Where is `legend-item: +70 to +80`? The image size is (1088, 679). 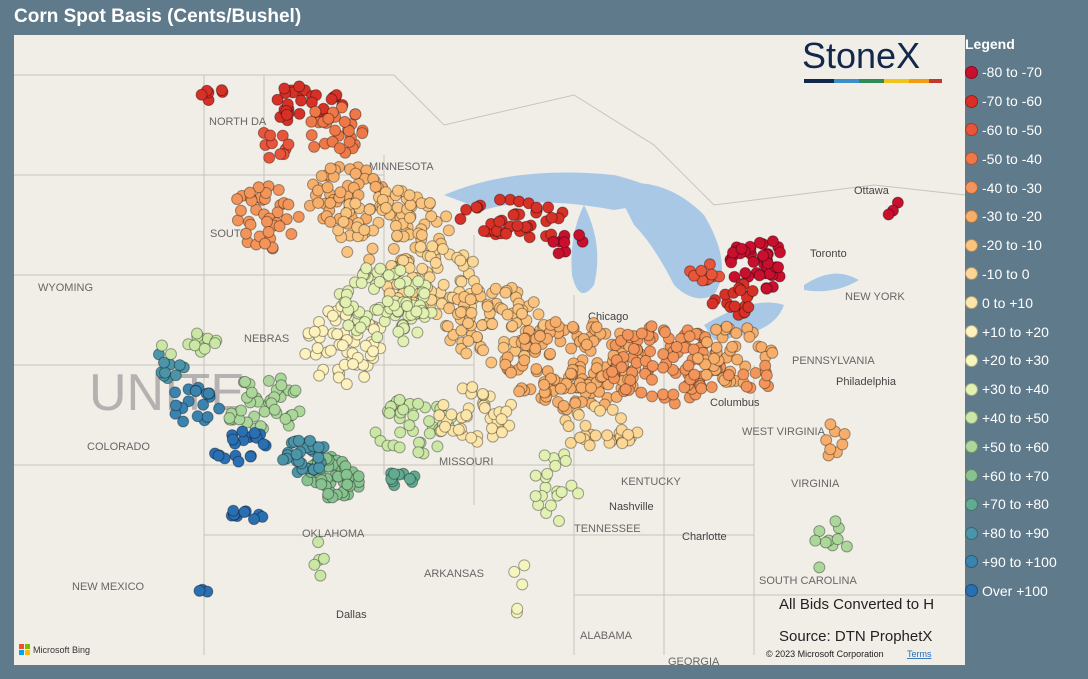 legend-item: +70 to +80 is located at coordinates (1025, 504).